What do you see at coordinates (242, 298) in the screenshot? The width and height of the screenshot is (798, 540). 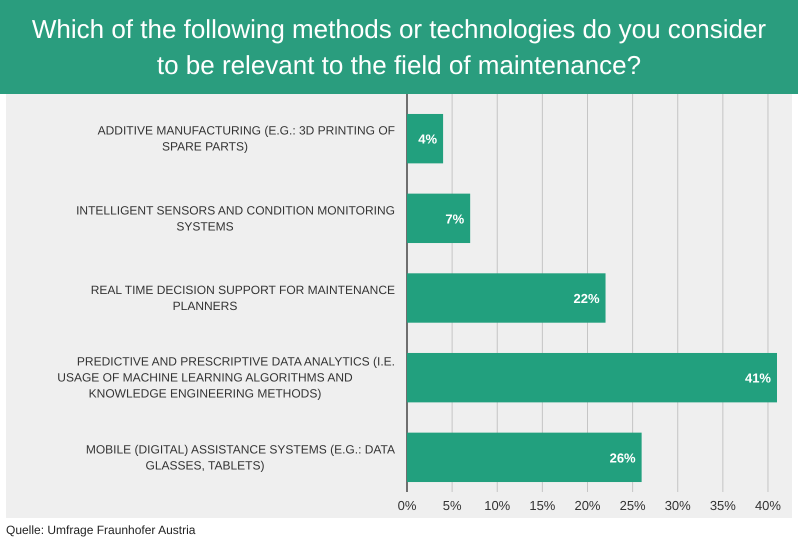 I see `y-tick-label: REAL TIME DECISION SUPPORT FOR MAINTENANCE PLANNERS` at bounding box center [242, 298].